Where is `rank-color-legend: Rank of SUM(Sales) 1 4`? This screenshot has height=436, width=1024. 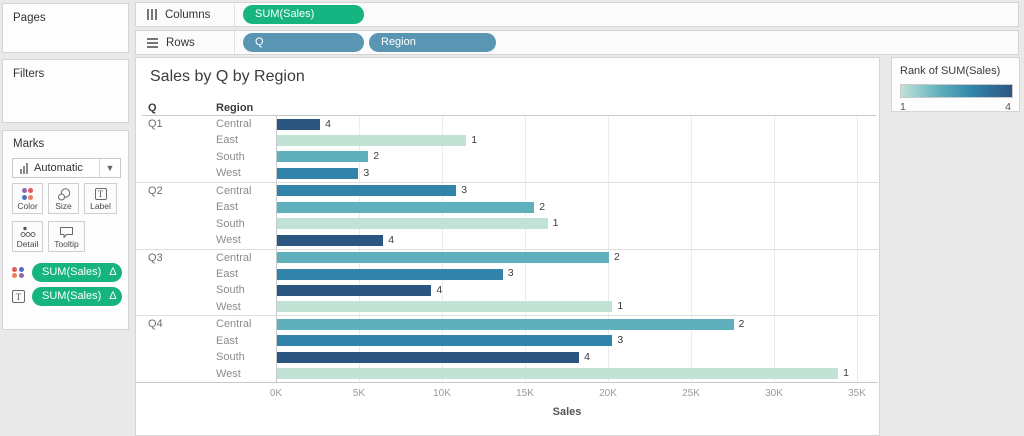 rank-color-legend: Rank of SUM(Sales) 1 4 is located at coordinates (955, 85).